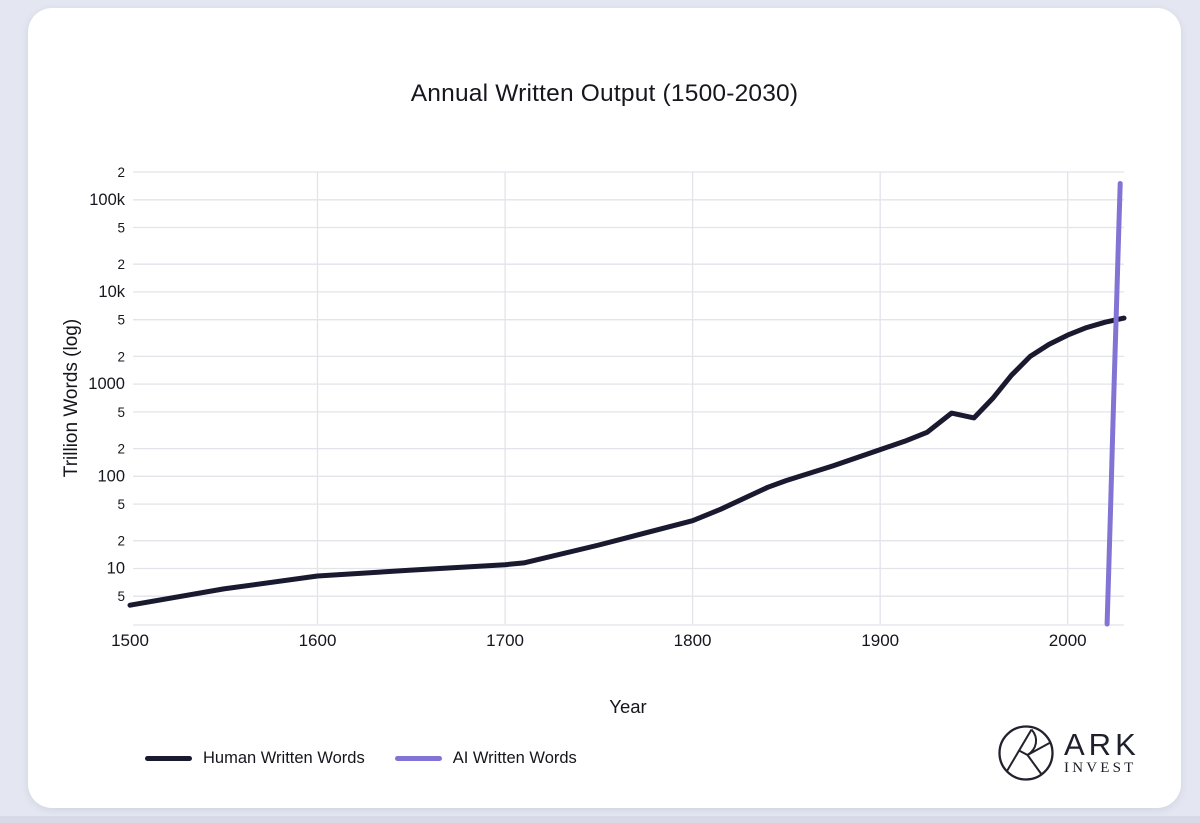  I want to click on legend: Human Written Words AI Written Words, so click(361, 758).